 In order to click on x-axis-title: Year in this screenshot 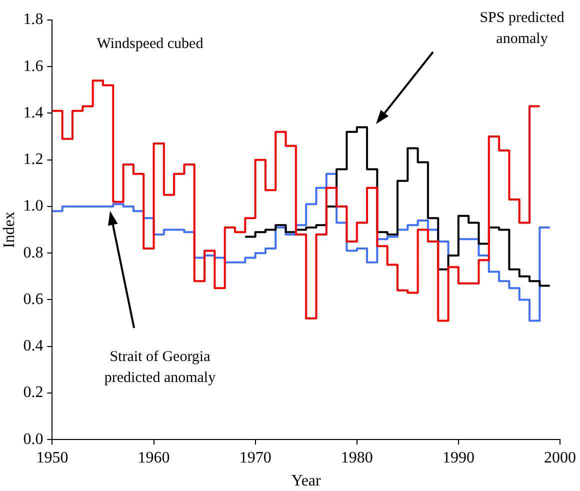, I will do `click(306, 481)`.